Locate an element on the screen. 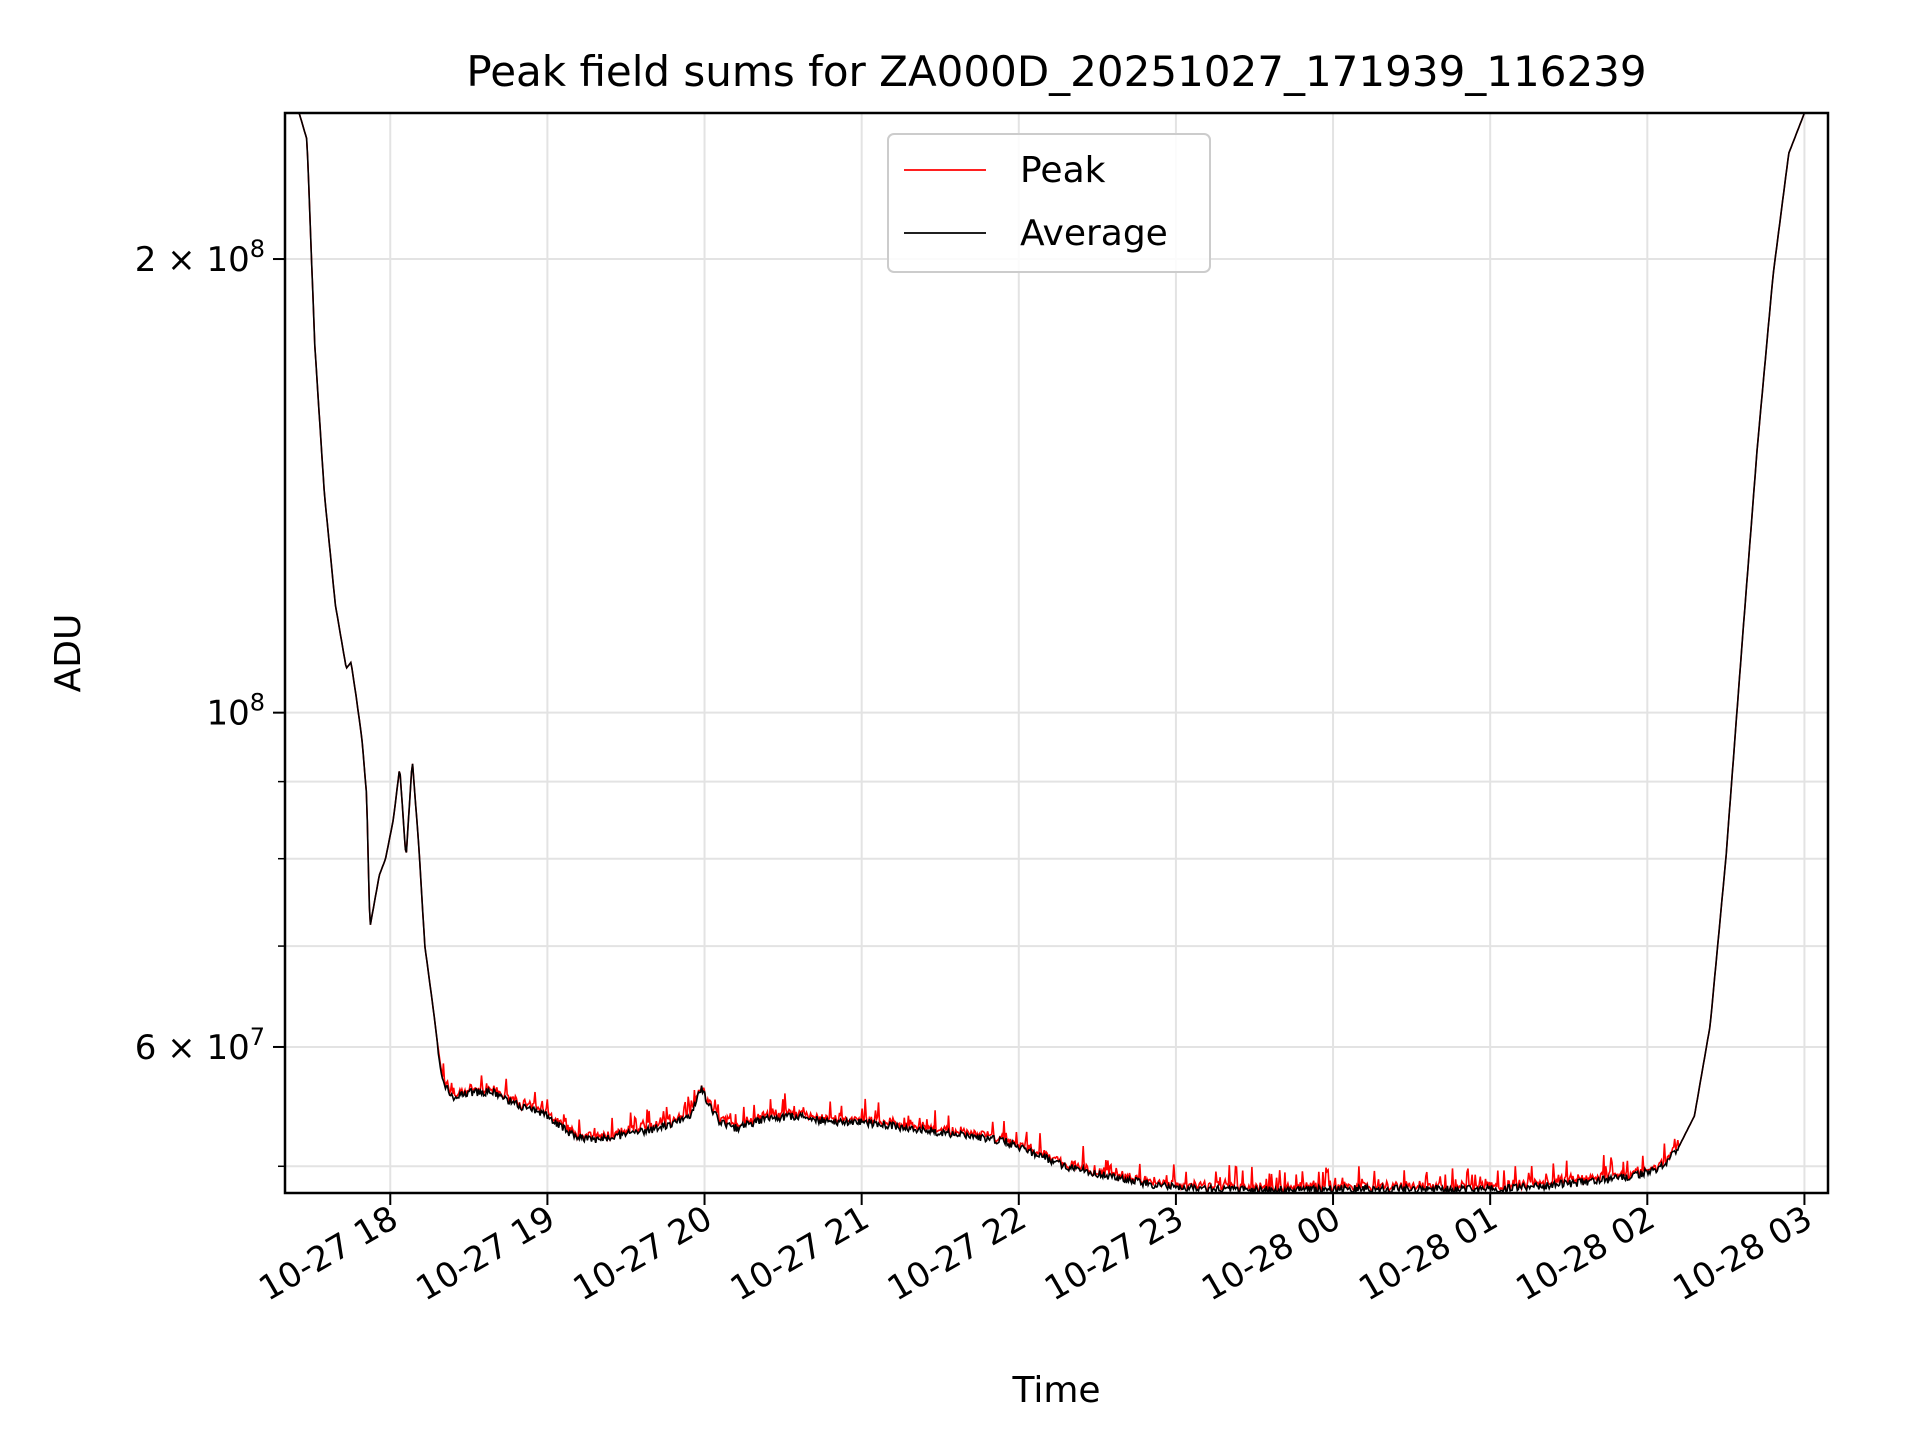 The width and height of the screenshot is (1920, 1440). legend-label-average: Average is located at coordinates (1094, 233).